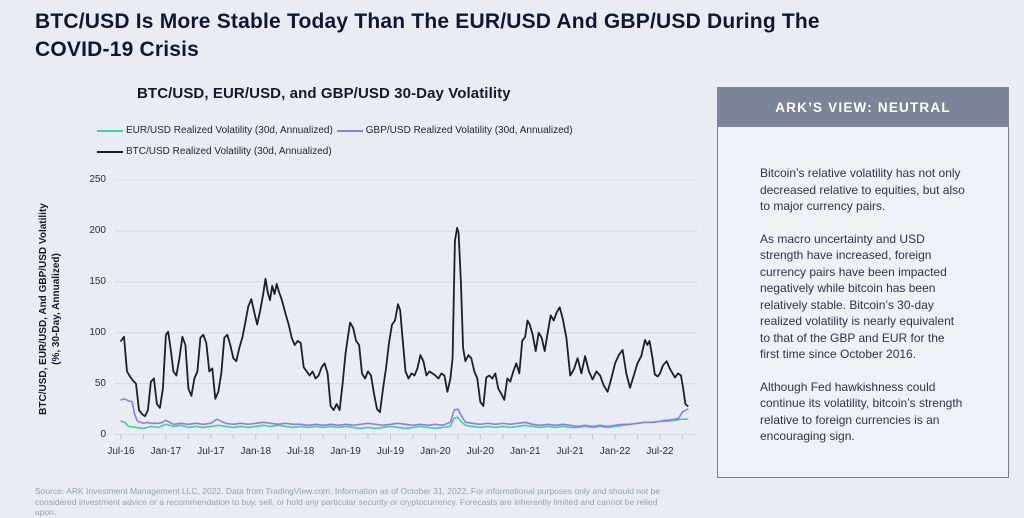  I want to click on x-tick-label-Jul-18: Jul-18, so click(301, 451).